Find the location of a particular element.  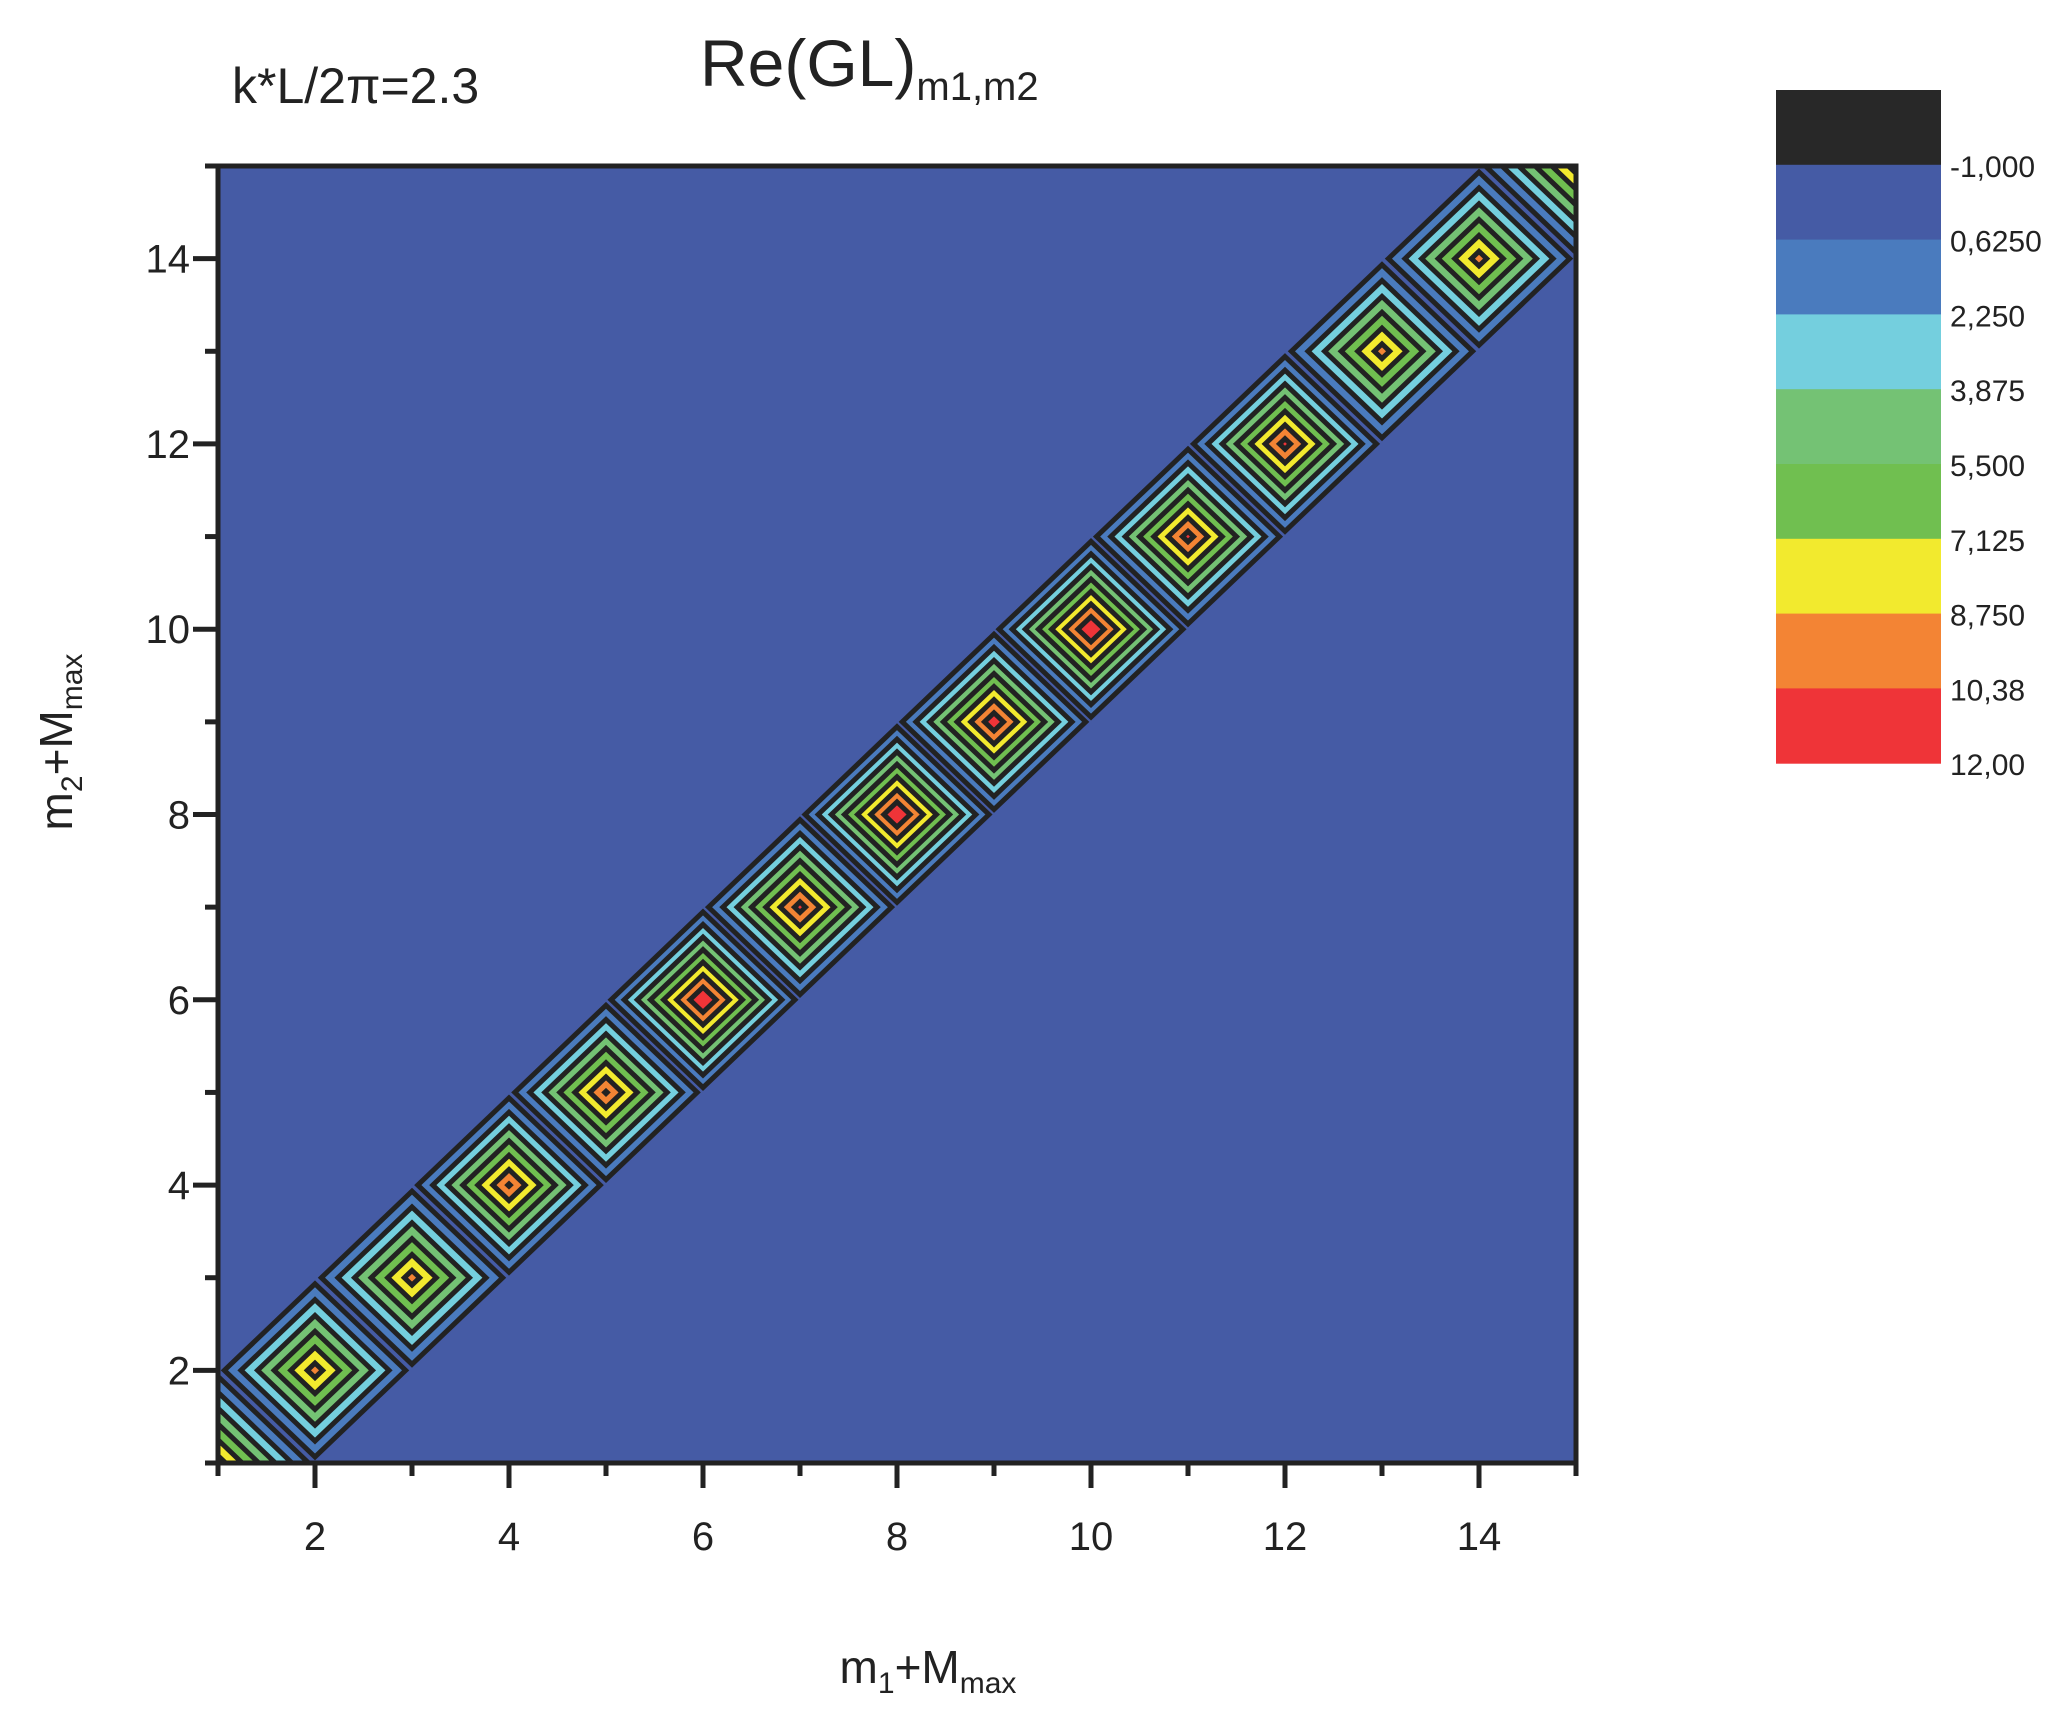

x-tick-label: 8 is located at coordinates (897, 1537).